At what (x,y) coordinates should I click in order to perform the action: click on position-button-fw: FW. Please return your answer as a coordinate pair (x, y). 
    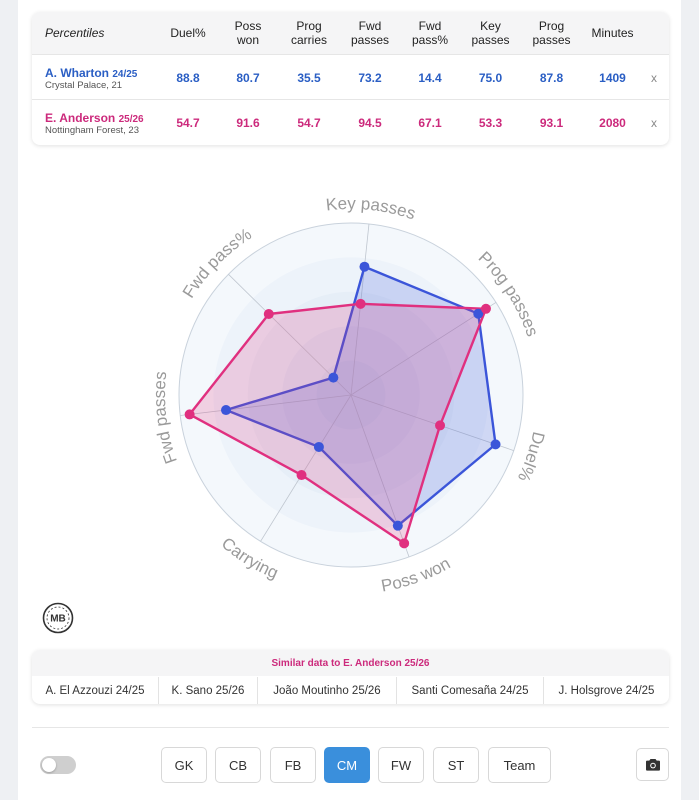
    Looking at the image, I should click on (401, 765).